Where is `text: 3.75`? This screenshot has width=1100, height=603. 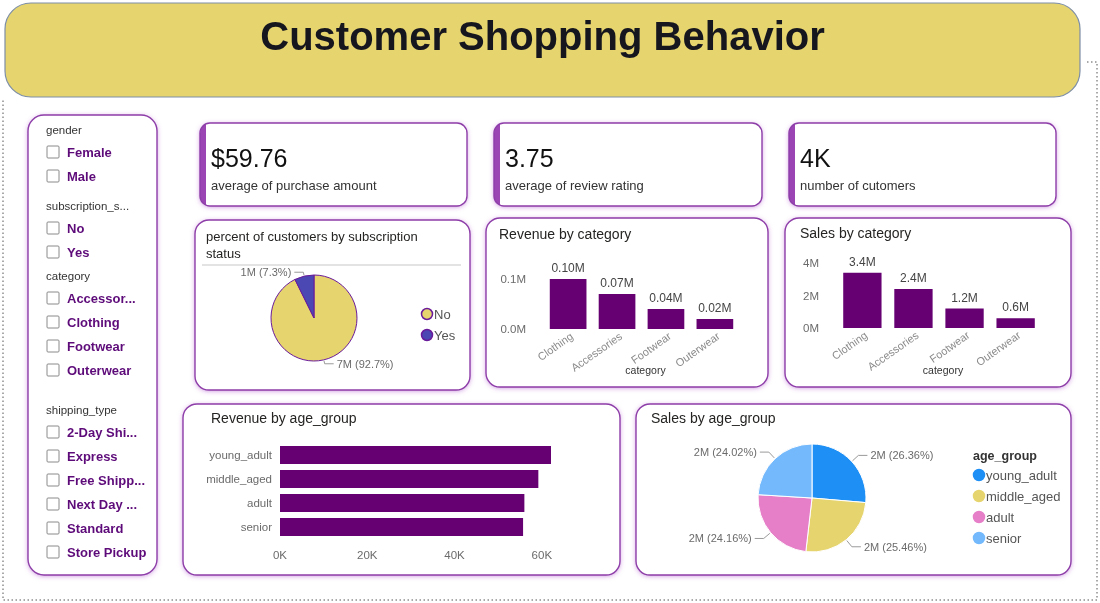 text: 3.75 is located at coordinates (529, 158).